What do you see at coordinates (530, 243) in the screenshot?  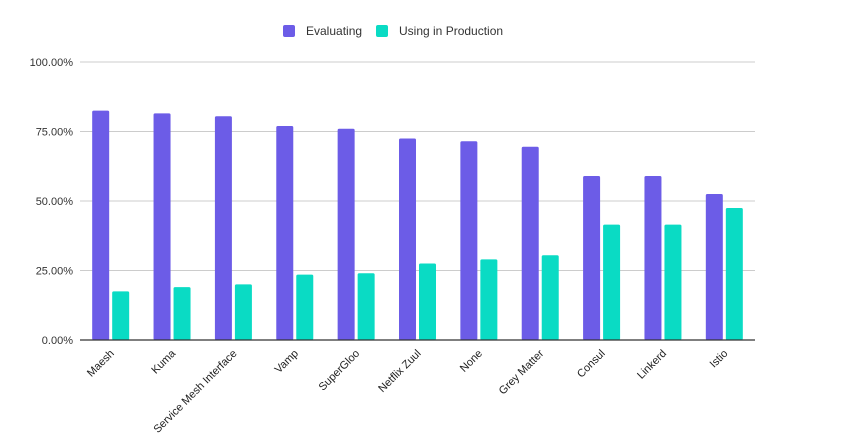 I see `bar-evaluating-grey-matter` at bounding box center [530, 243].